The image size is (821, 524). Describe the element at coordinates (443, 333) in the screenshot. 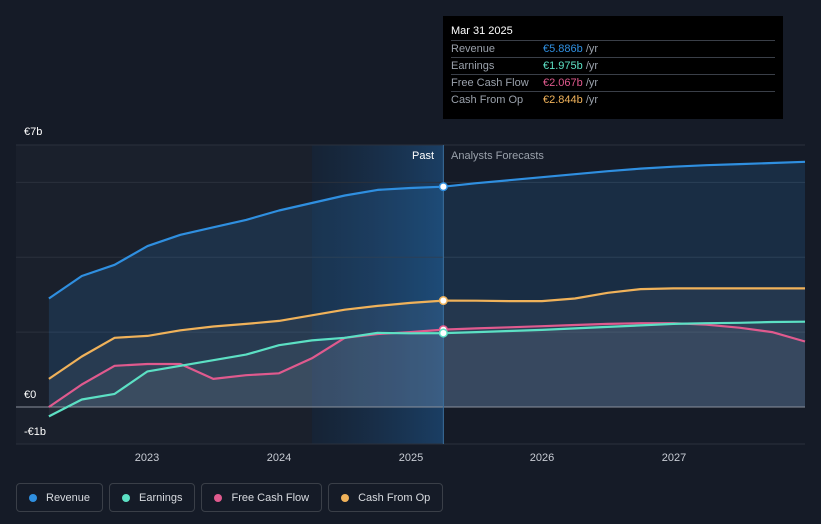

I see `marker-earnings` at that location.